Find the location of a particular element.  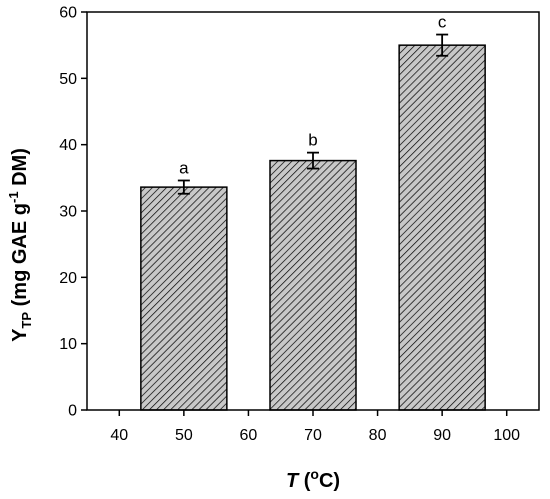

y-tick-label: 0 is located at coordinates (72, 411).